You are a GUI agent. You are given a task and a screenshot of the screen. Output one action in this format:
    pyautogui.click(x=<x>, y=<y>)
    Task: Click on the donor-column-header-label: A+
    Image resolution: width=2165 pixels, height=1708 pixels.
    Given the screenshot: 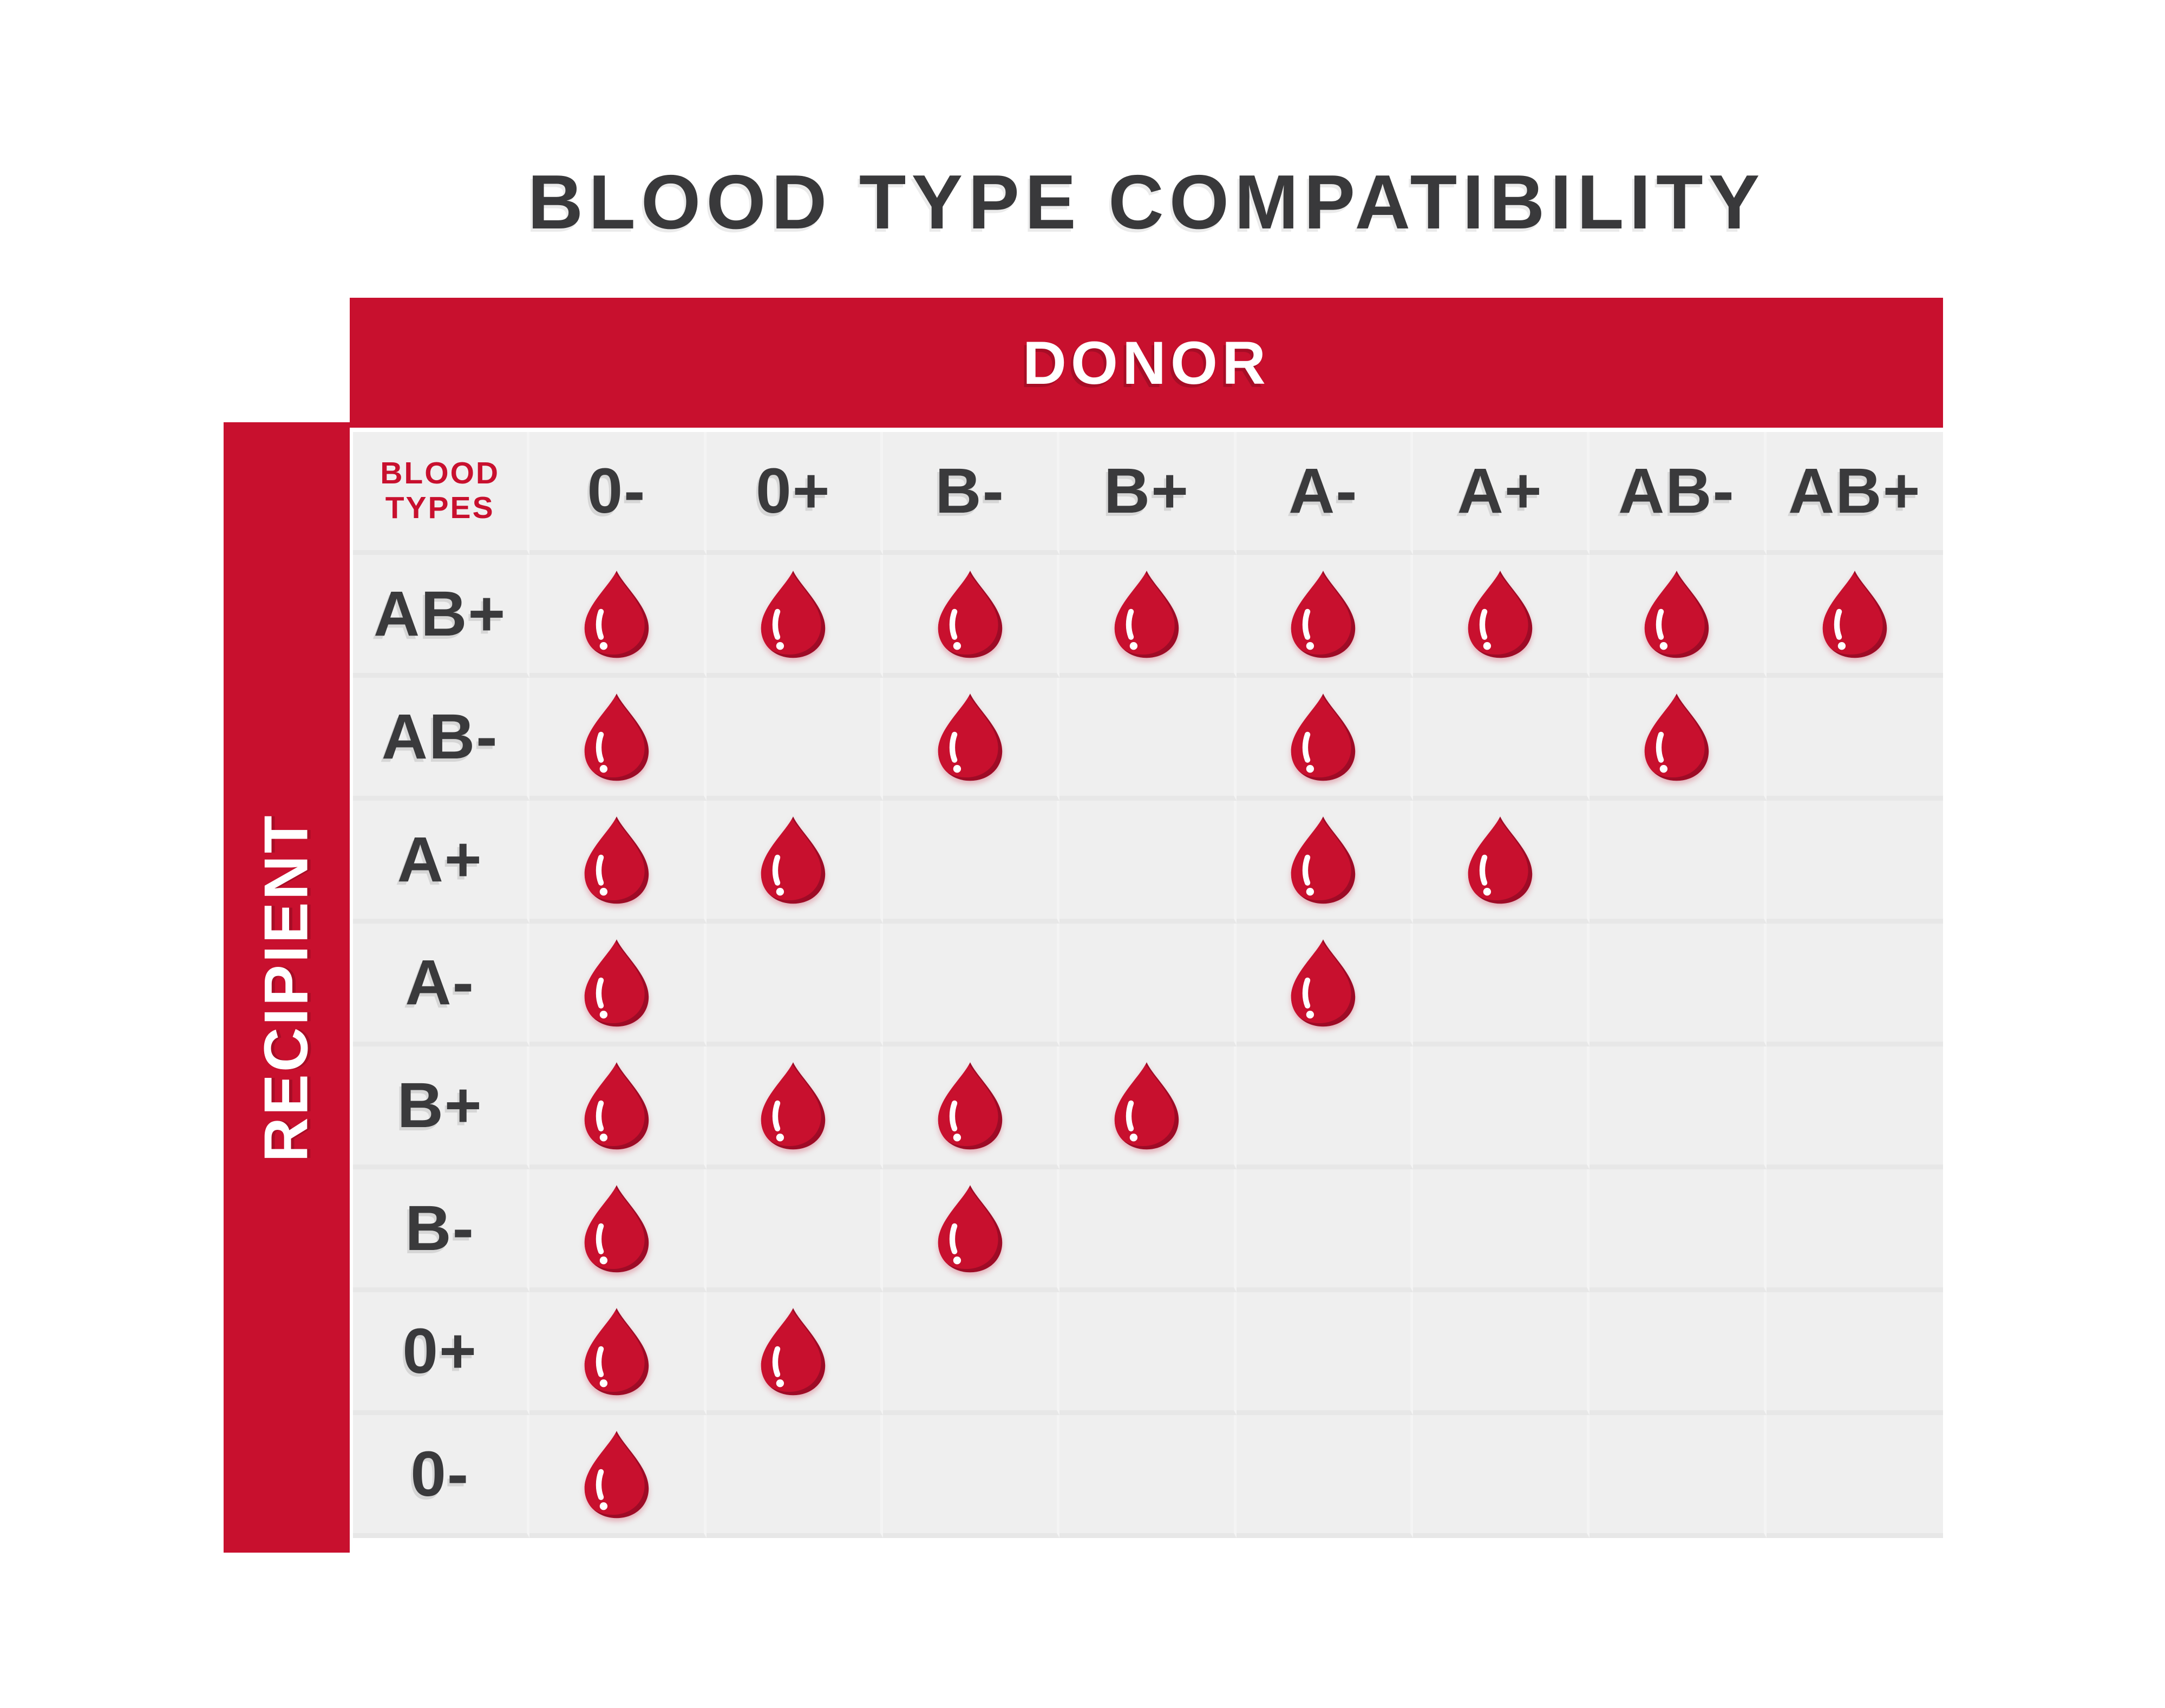 What is the action you would take?
    pyautogui.click(x=1500, y=491)
    